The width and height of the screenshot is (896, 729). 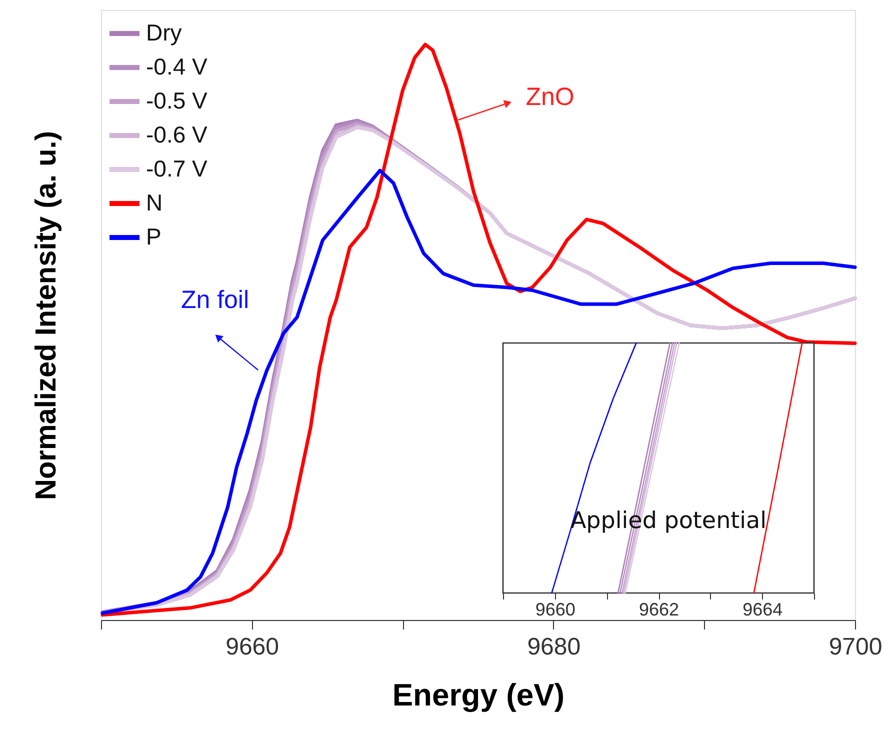 I want to click on annotation: Zn foil, so click(x=215, y=300).